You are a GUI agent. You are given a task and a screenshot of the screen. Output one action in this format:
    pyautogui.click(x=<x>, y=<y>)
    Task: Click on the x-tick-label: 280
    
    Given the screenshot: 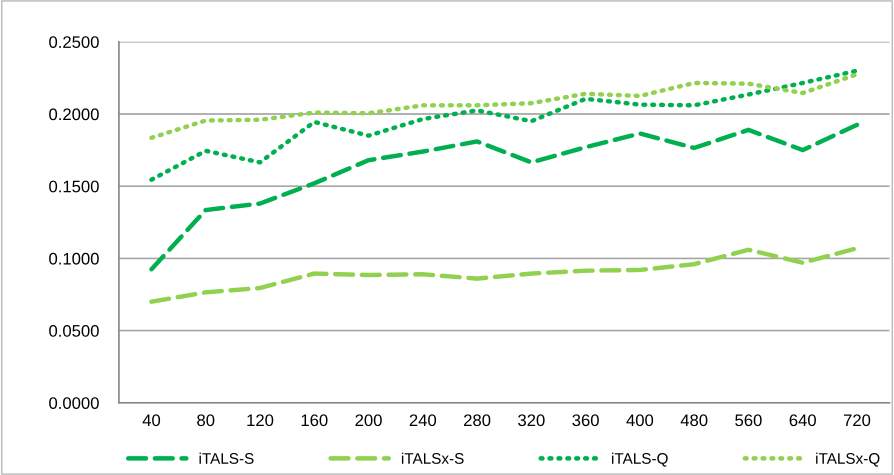 What is the action you would take?
    pyautogui.click(x=477, y=420)
    